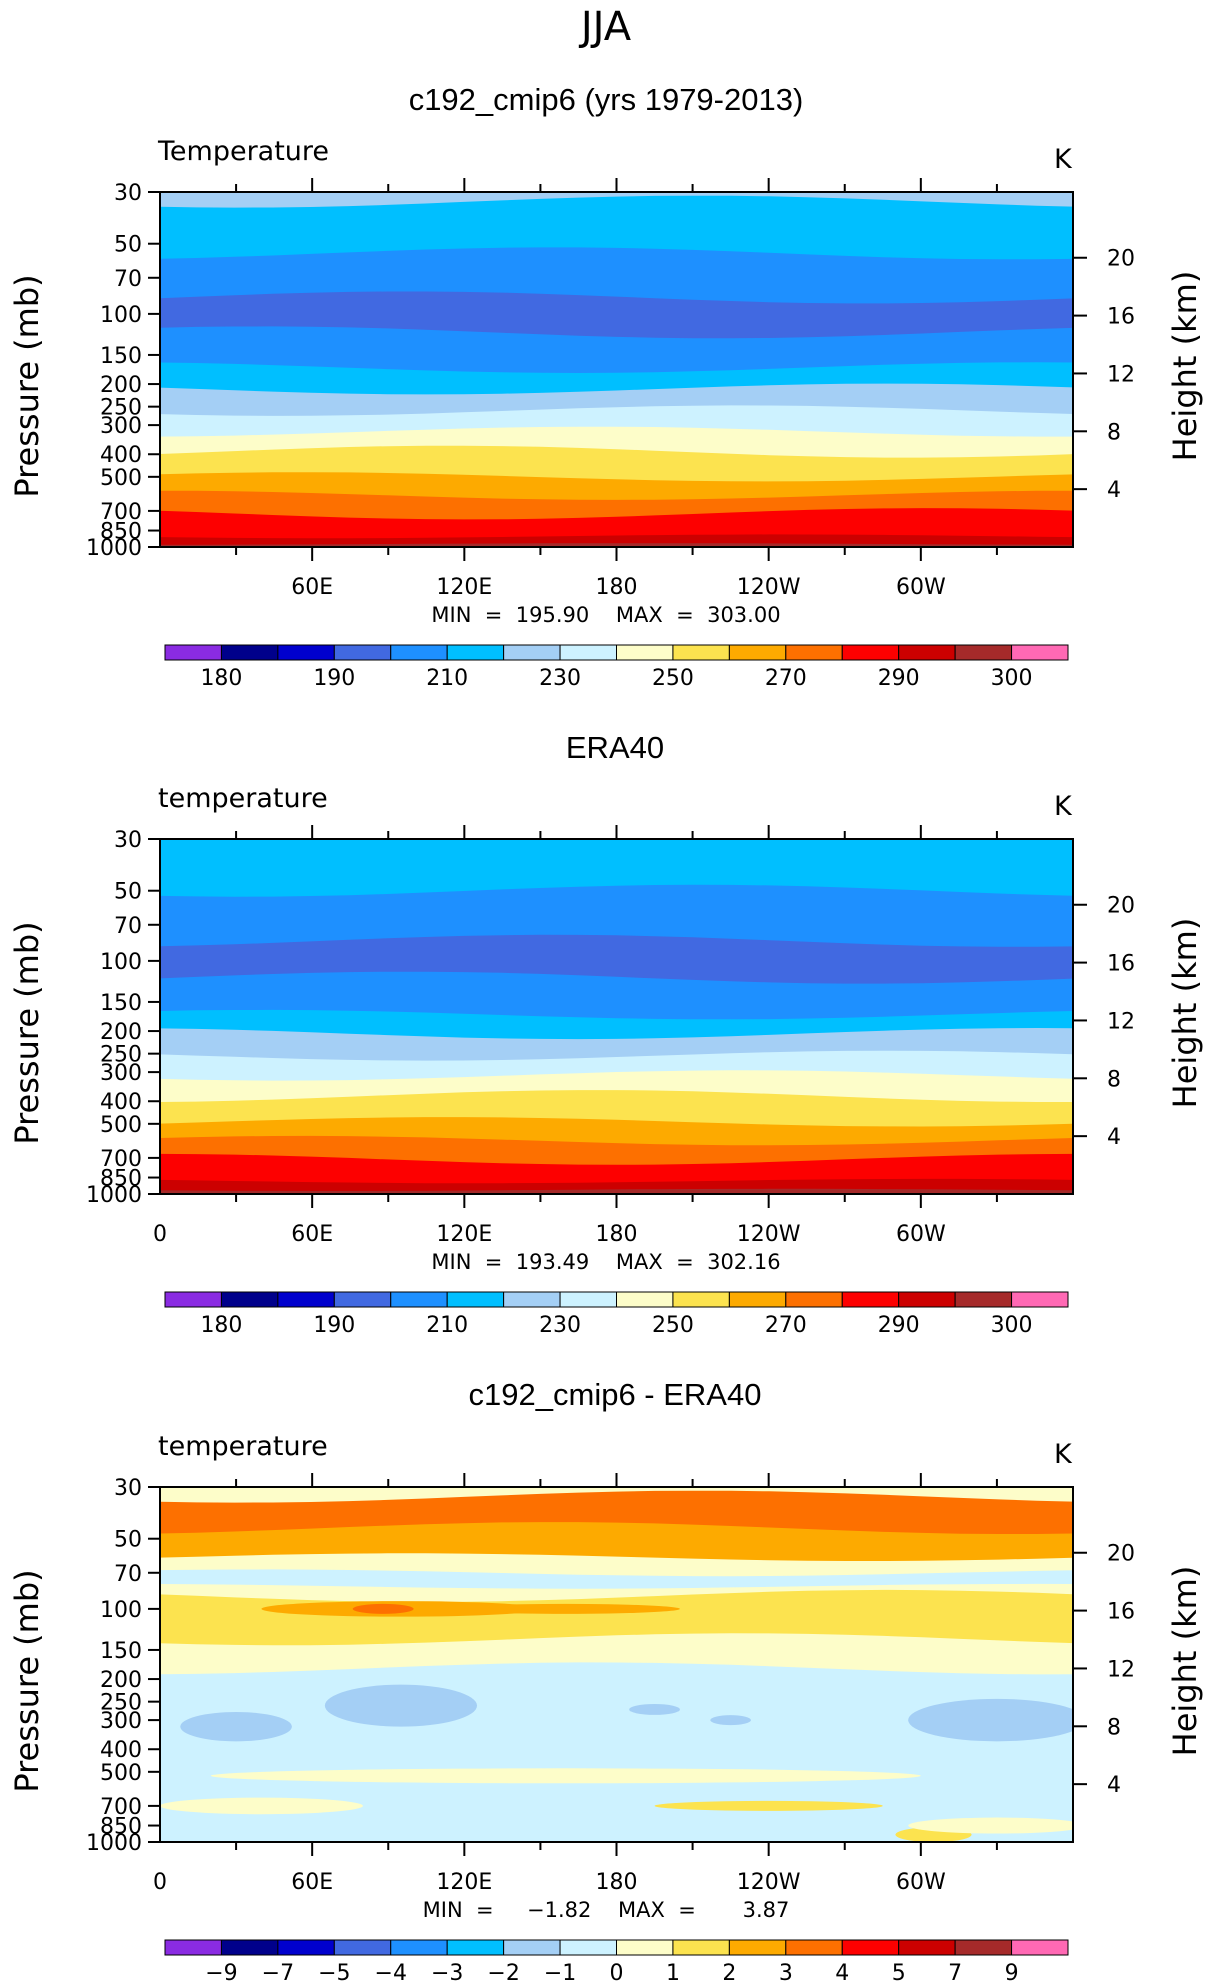  Describe the element at coordinates (899, 1973) in the screenshot. I see `colorbar-label: 5` at that location.